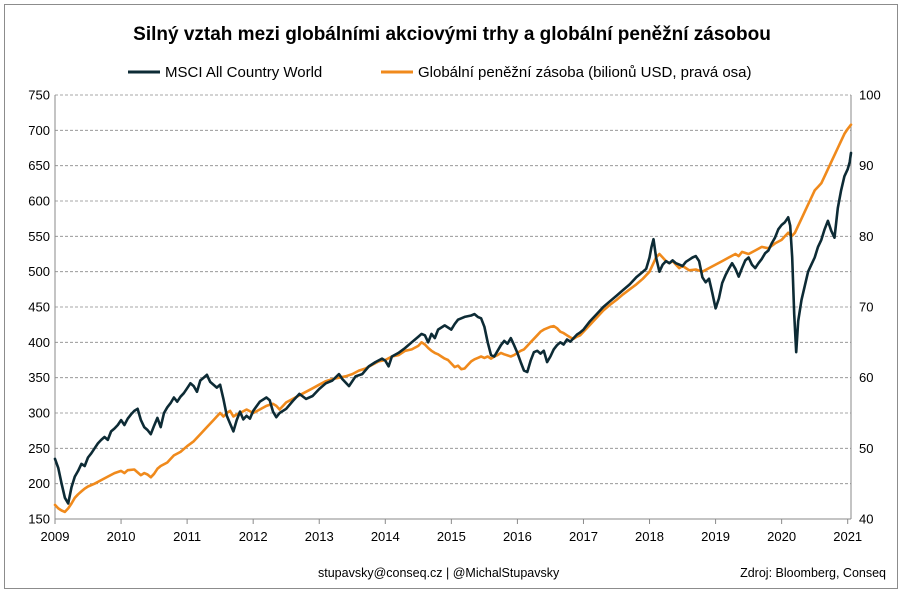 Image resolution: width=904 pixels, height=595 pixels. Describe the element at coordinates (813, 573) in the screenshot. I see `footer-source: Zdroj: Bloomberg, Conseq` at that location.